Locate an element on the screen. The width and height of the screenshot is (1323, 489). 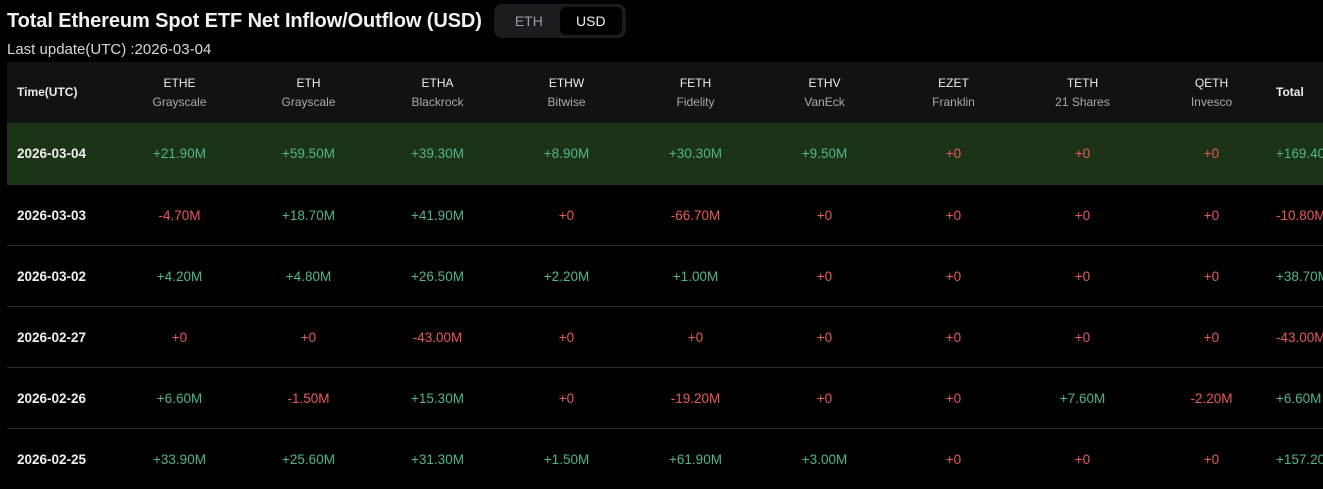
flow-value-cell: +2.20M is located at coordinates (566, 276).